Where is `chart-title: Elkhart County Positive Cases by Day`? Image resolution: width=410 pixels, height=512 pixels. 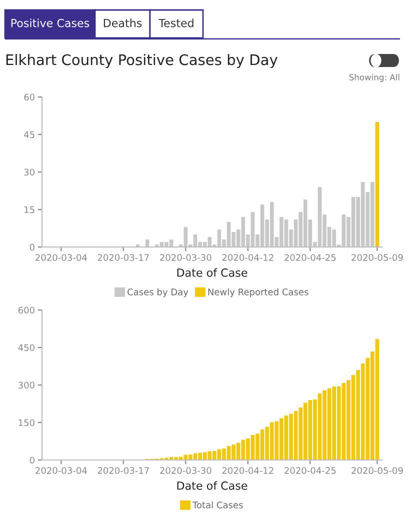
chart-title: Elkhart County Positive Cases by Day is located at coordinates (142, 61).